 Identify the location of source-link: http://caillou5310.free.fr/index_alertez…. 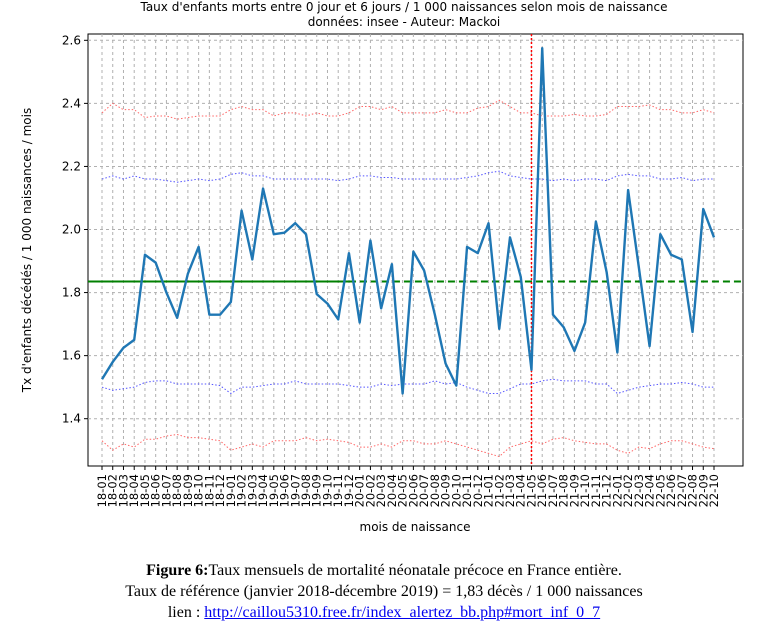
(402, 612).